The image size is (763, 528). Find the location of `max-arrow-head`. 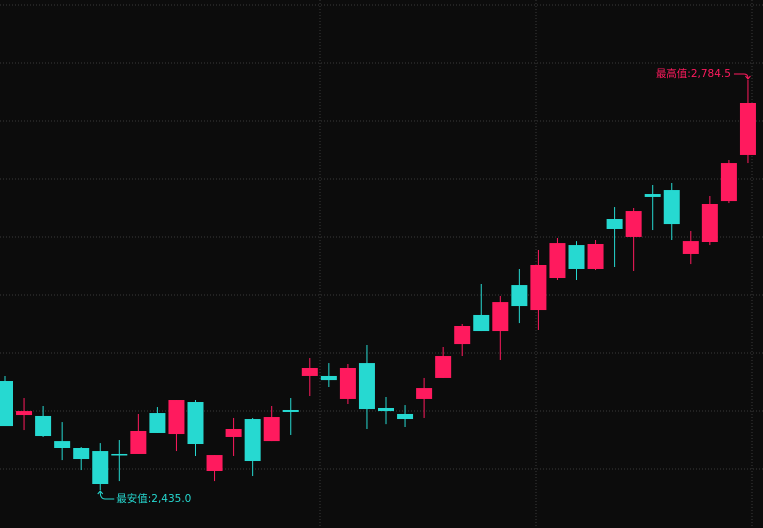

max-arrow-head is located at coordinates (748, 77).